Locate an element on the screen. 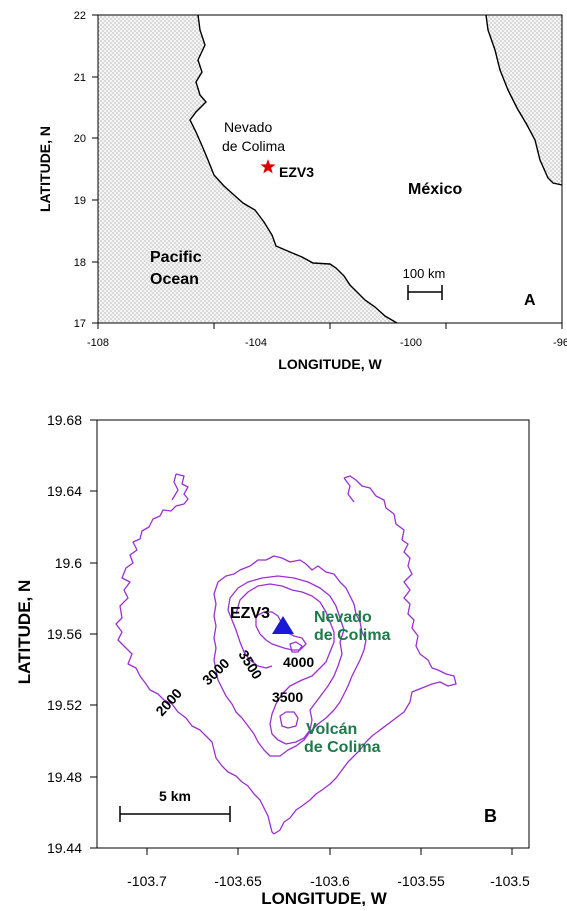 The height and width of the screenshot is (911, 567). country-label: México is located at coordinates (435, 189).